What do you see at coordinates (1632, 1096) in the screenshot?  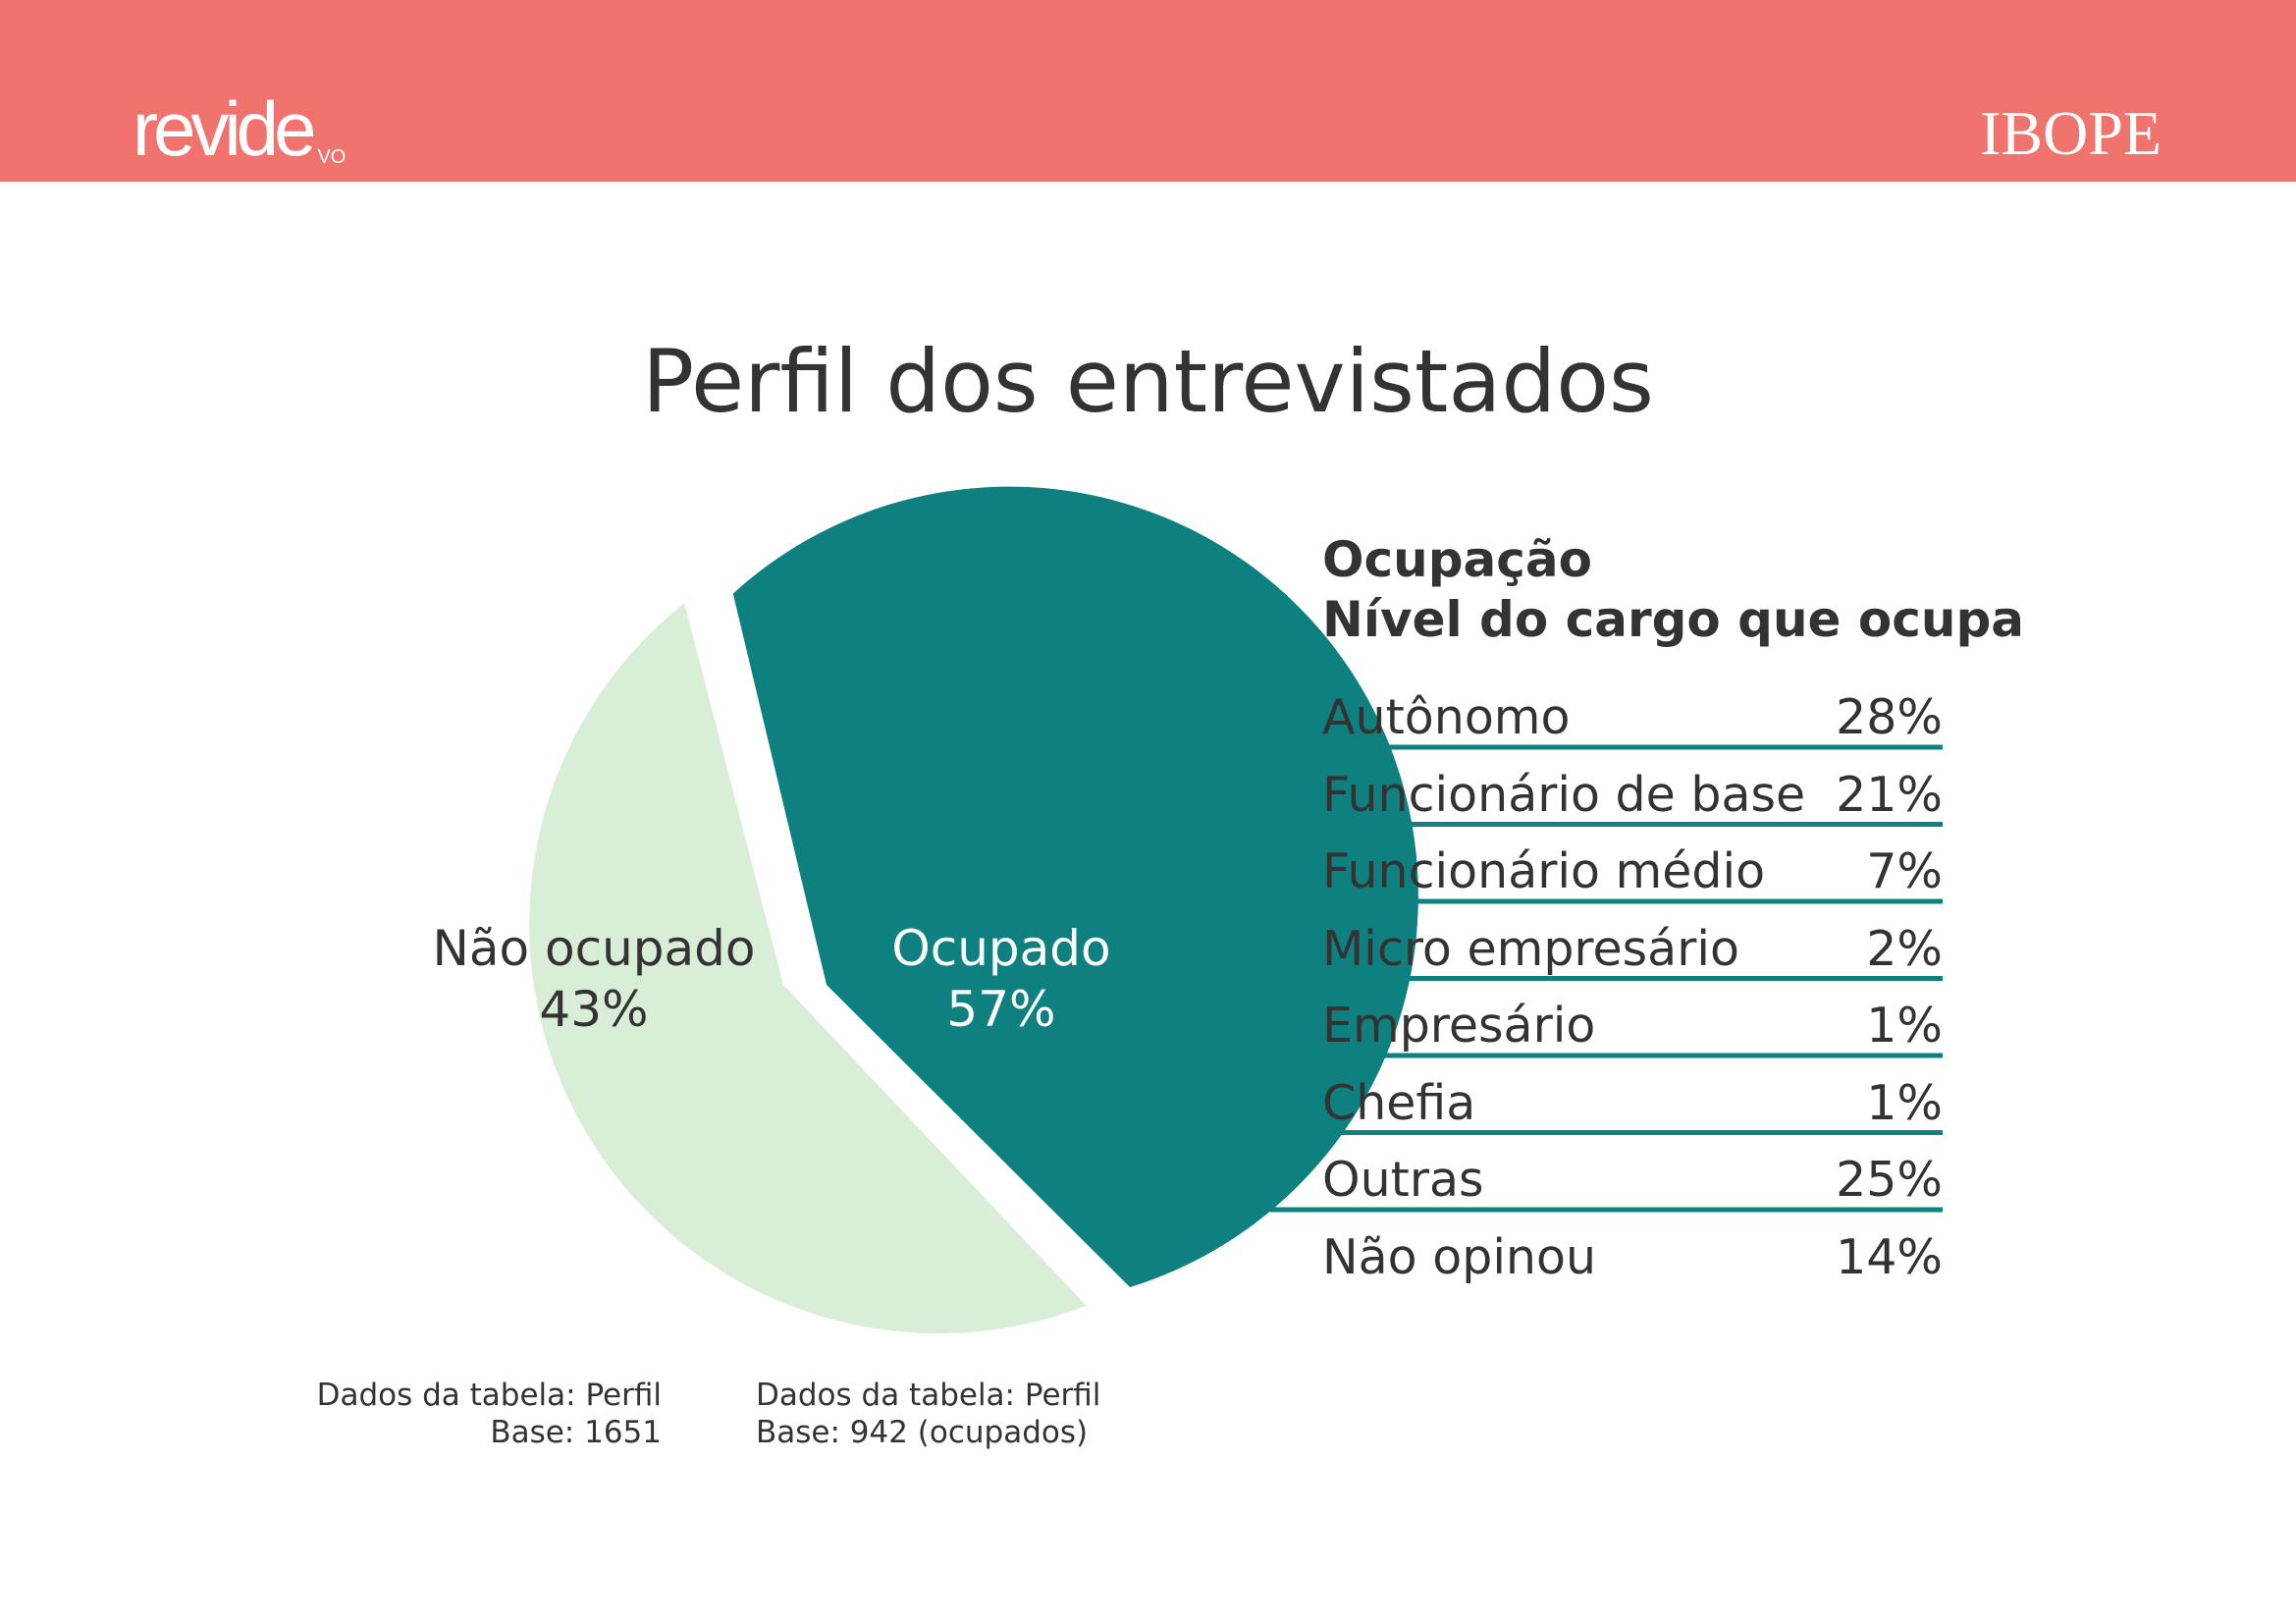 I see `table-row: Chefia 1%` at bounding box center [1632, 1096].